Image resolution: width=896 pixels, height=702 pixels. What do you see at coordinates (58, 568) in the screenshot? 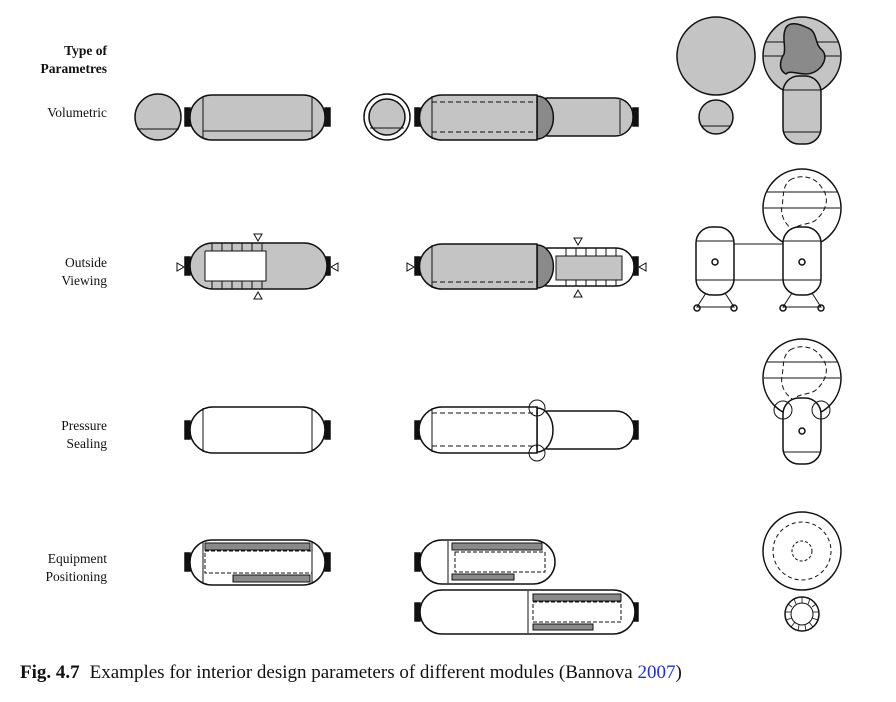
I see `row-label-equipment-positioning: Equipment Positioning` at bounding box center [58, 568].